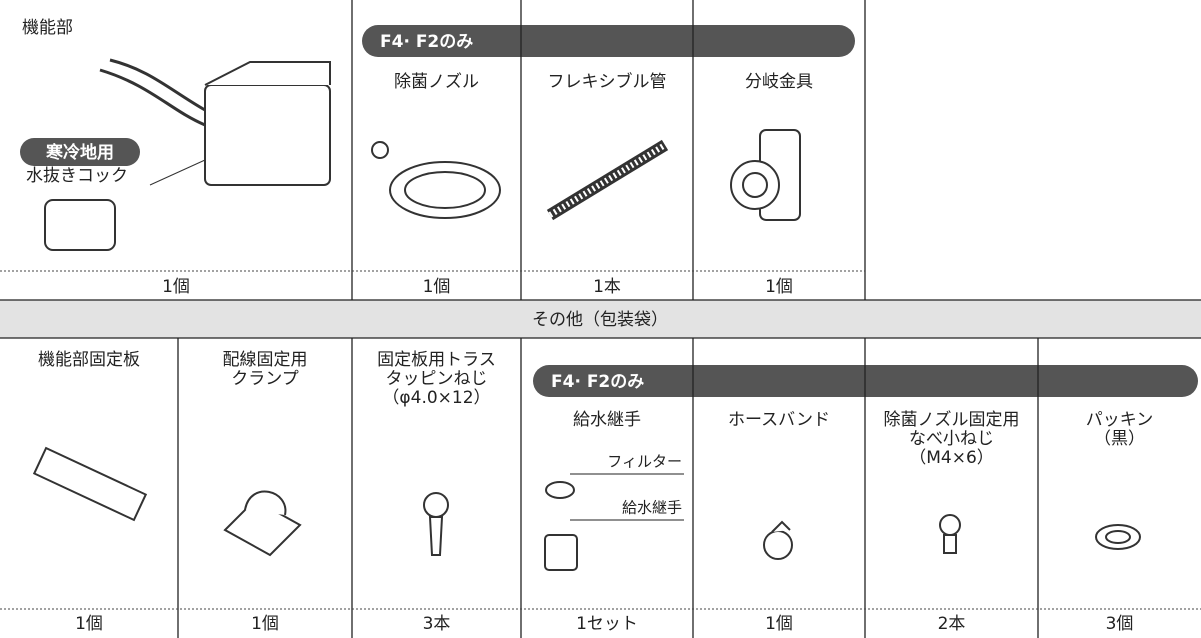  What do you see at coordinates (951, 458) in the screenshot?
I see `part-label: （M4×6）` at bounding box center [951, 458].